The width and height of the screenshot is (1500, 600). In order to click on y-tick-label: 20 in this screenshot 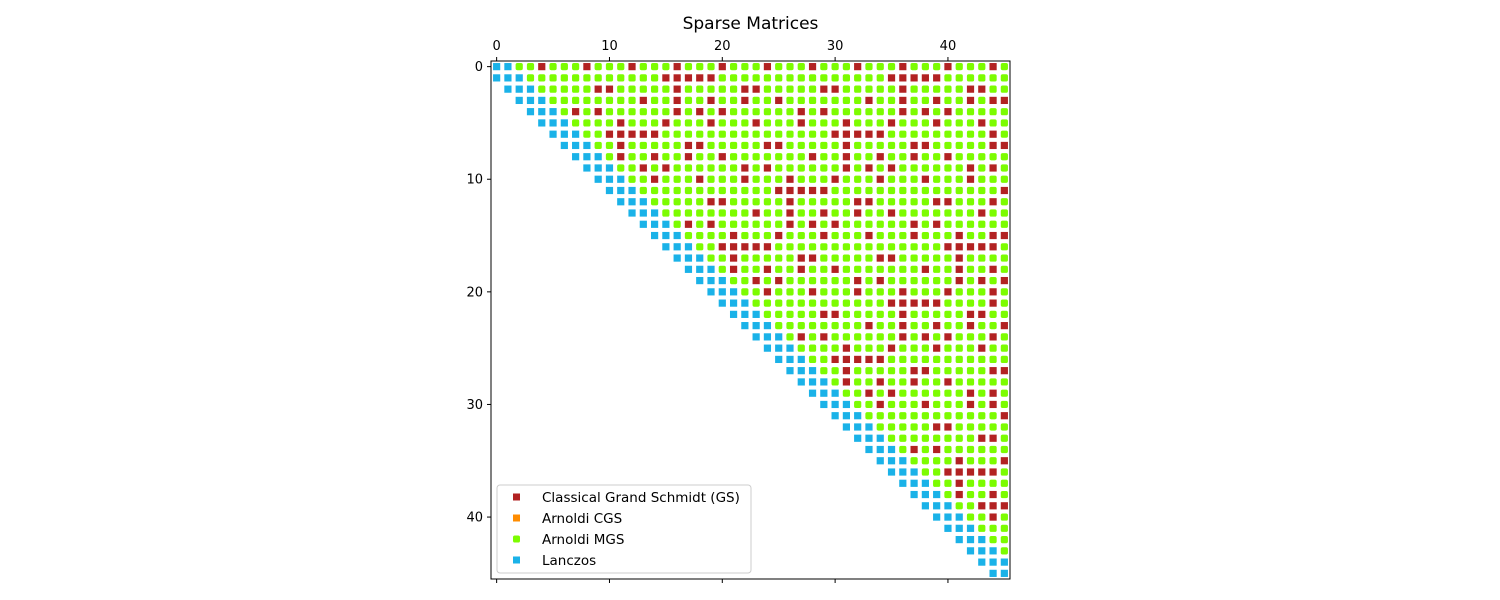, I will do `click(474, 292)`.